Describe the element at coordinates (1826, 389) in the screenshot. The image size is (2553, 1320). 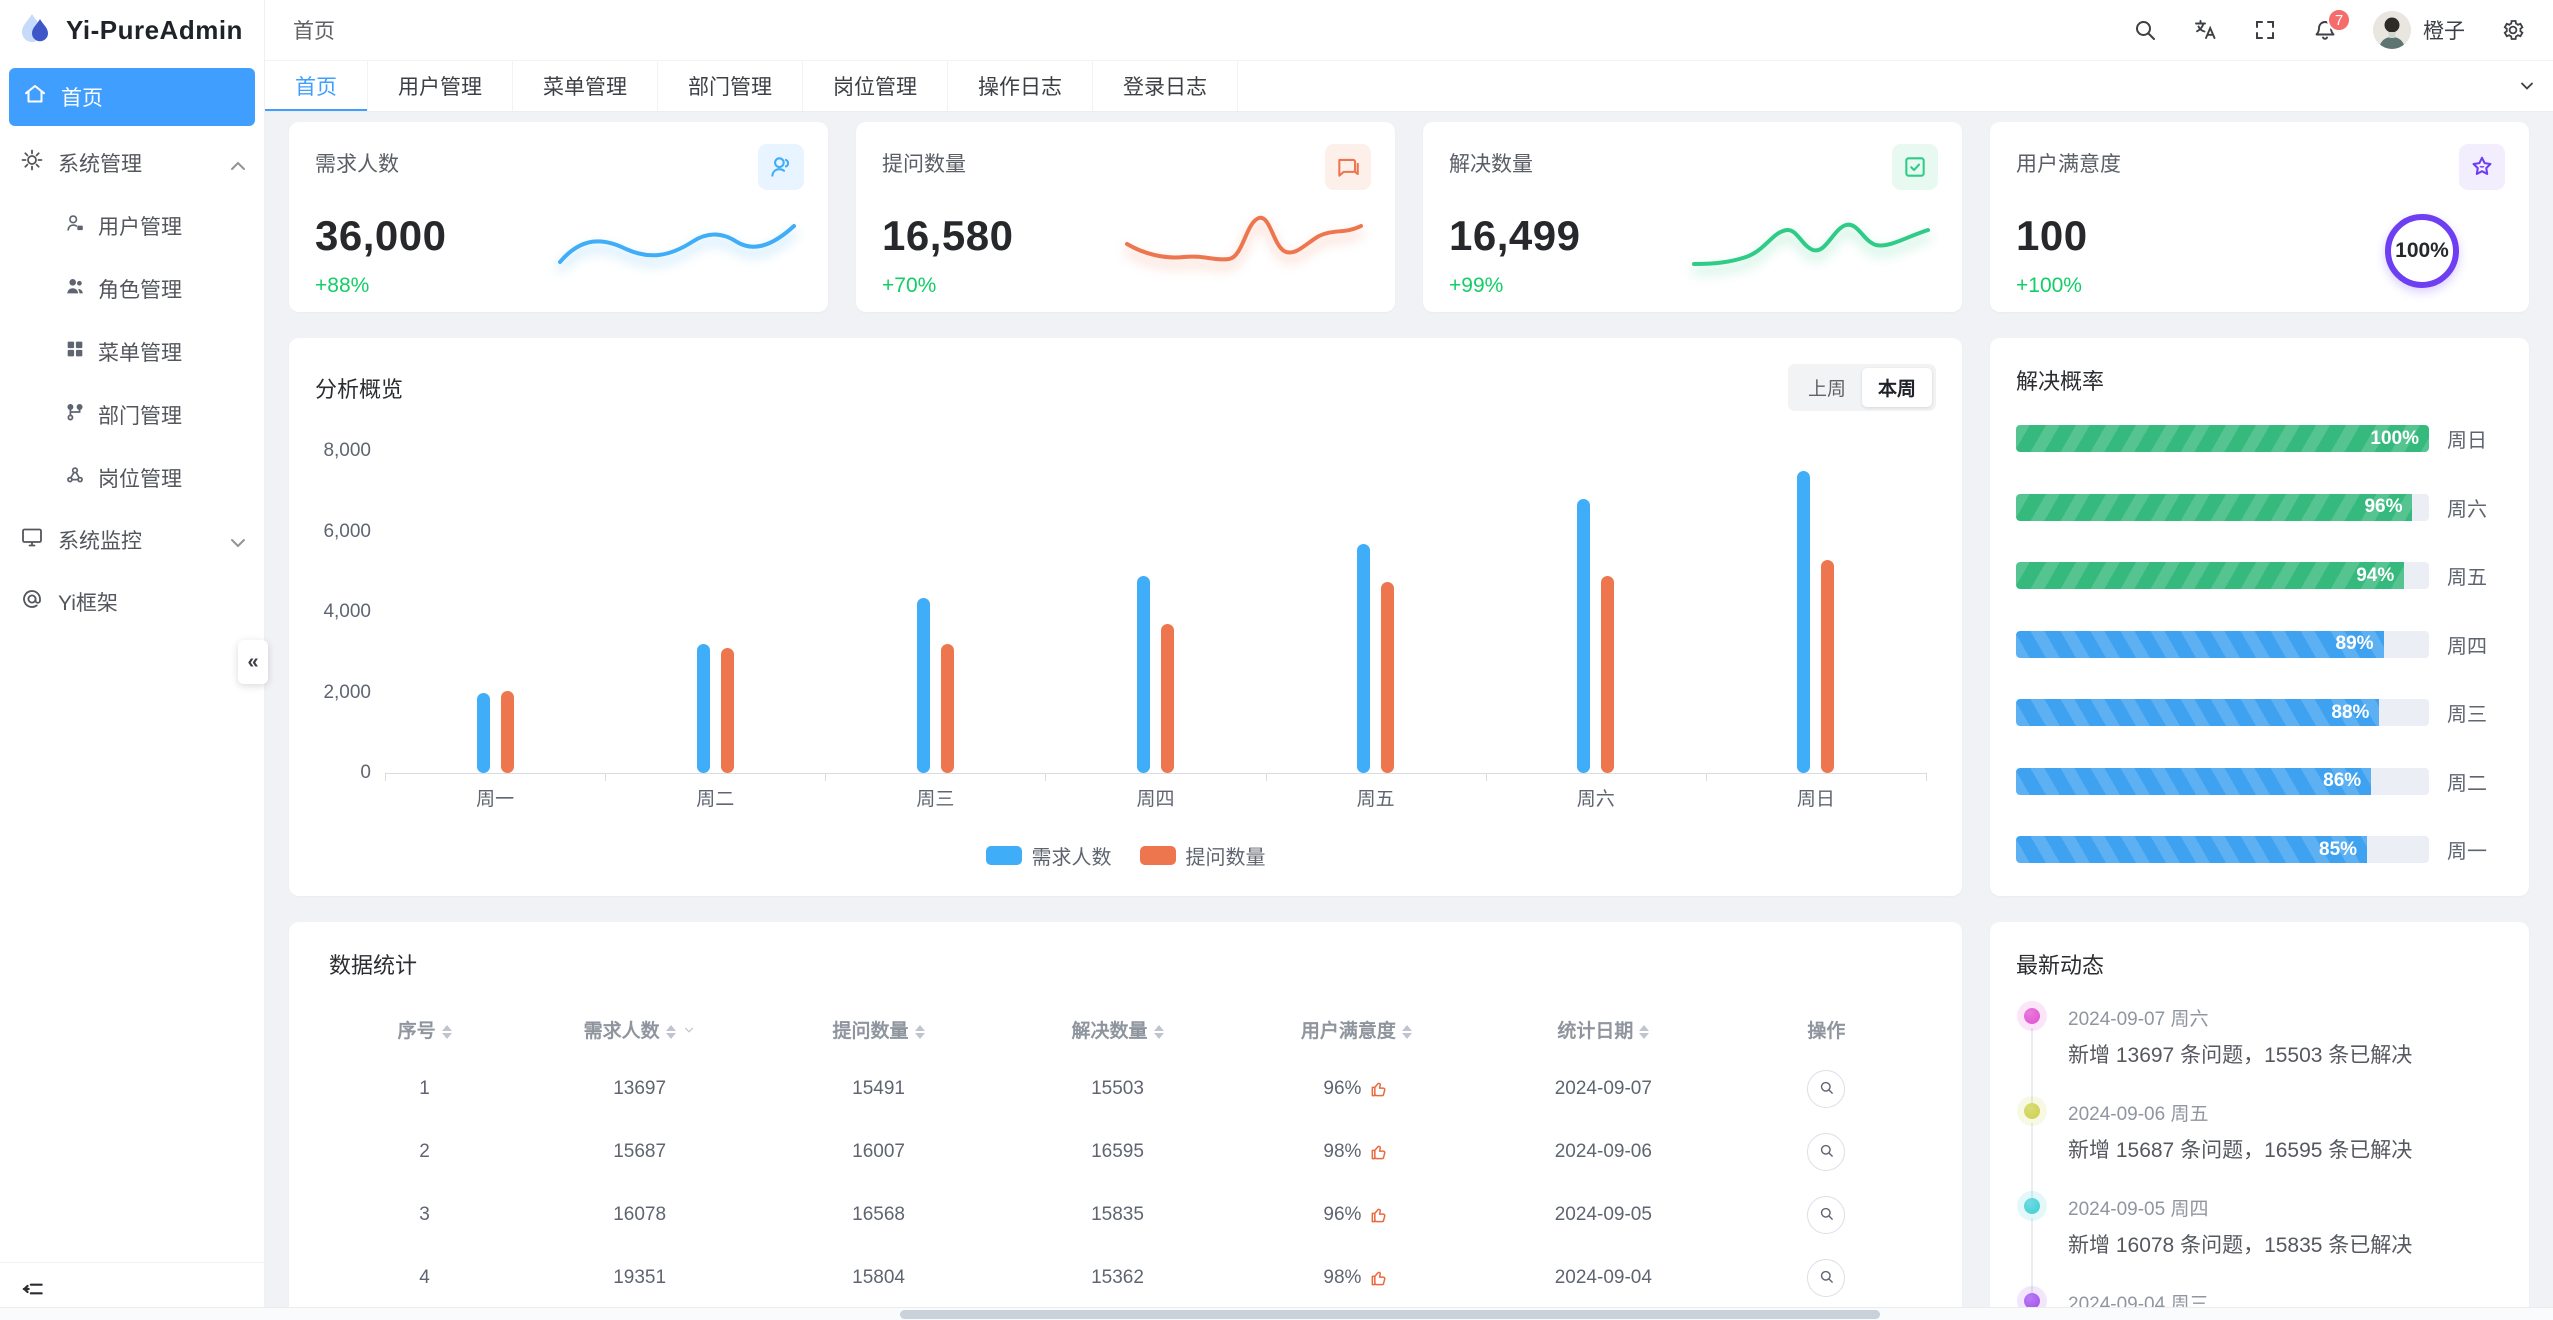
I see `last-week-button: 上周` at that location.